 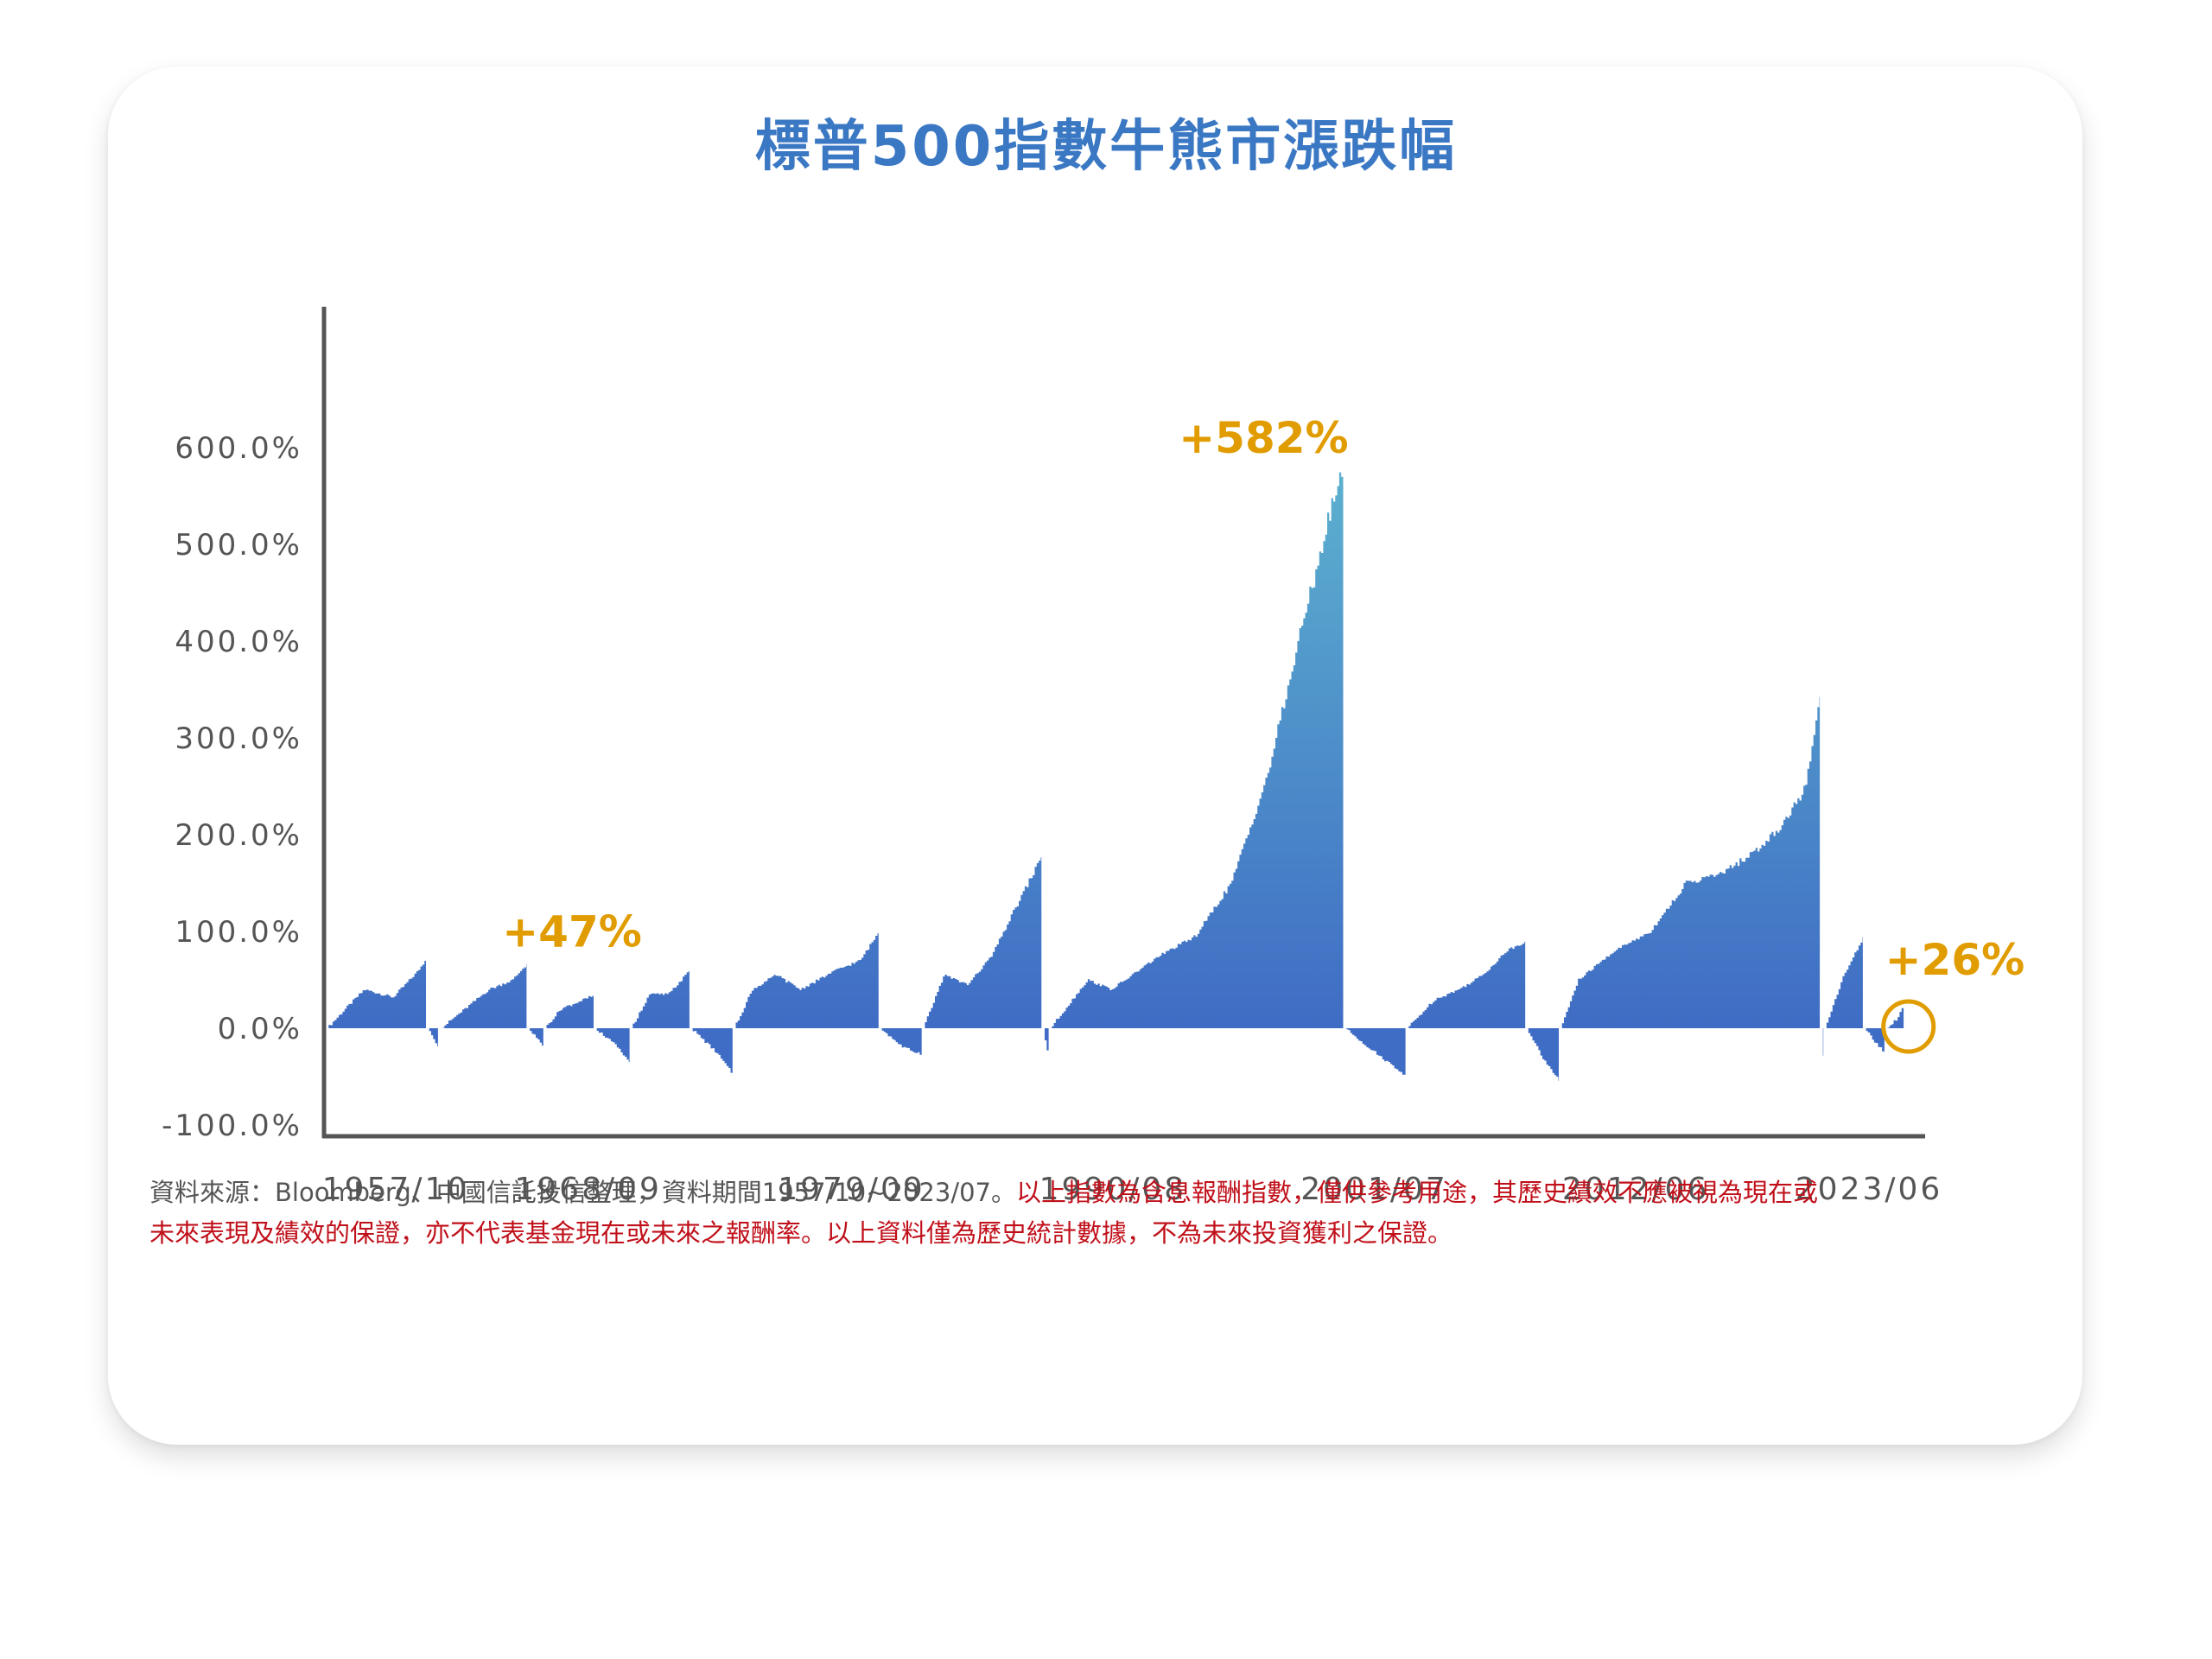 What do you see at coordinates (238, 545) in the screenshot?
I see `y-tick-label: 500.0%` at bounding box center [238, 545].